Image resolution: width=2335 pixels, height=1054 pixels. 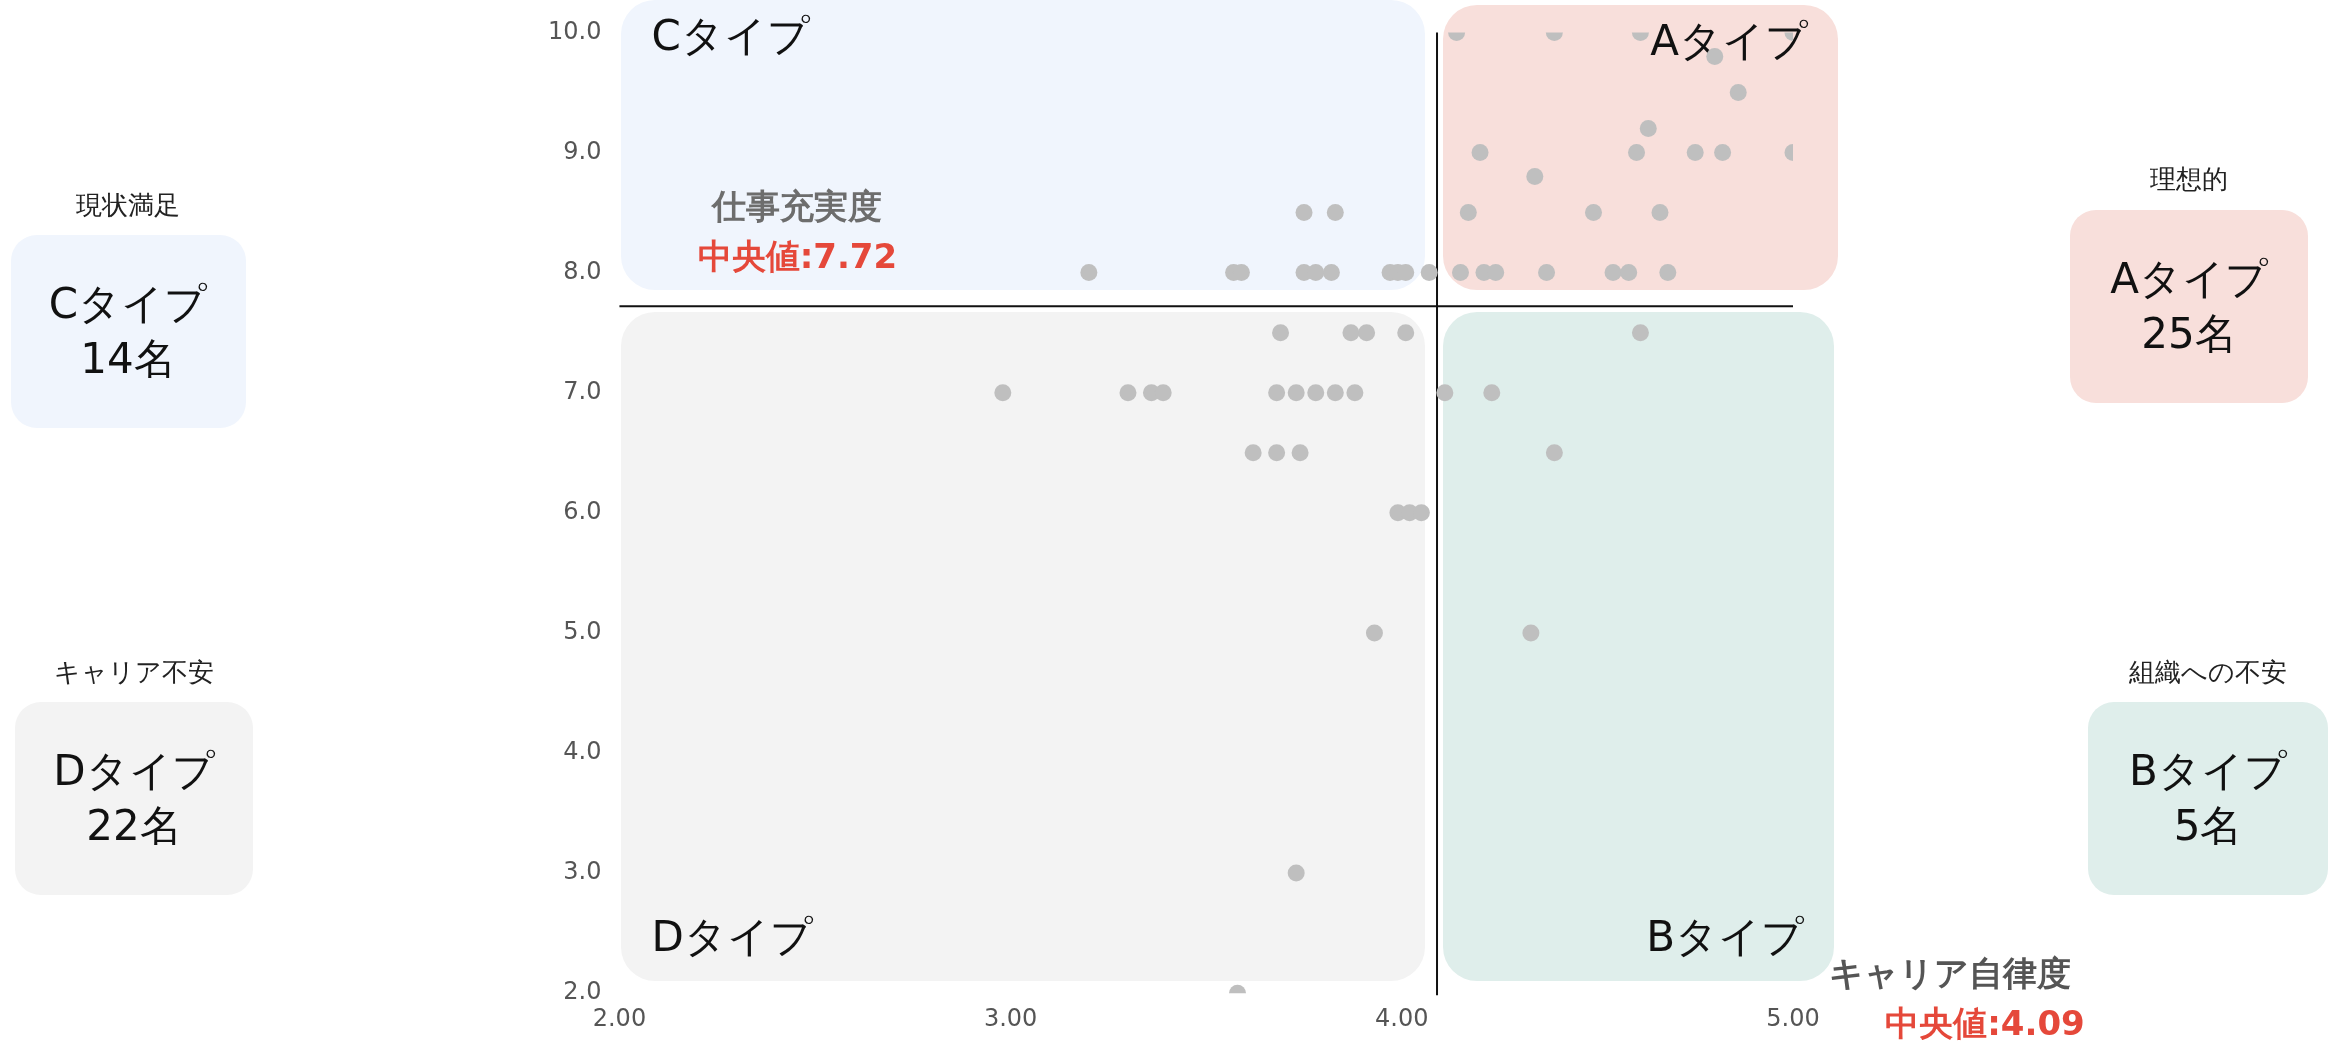 I want to click on x-tick-label: 4.00, so click(x=1402, y=1017).